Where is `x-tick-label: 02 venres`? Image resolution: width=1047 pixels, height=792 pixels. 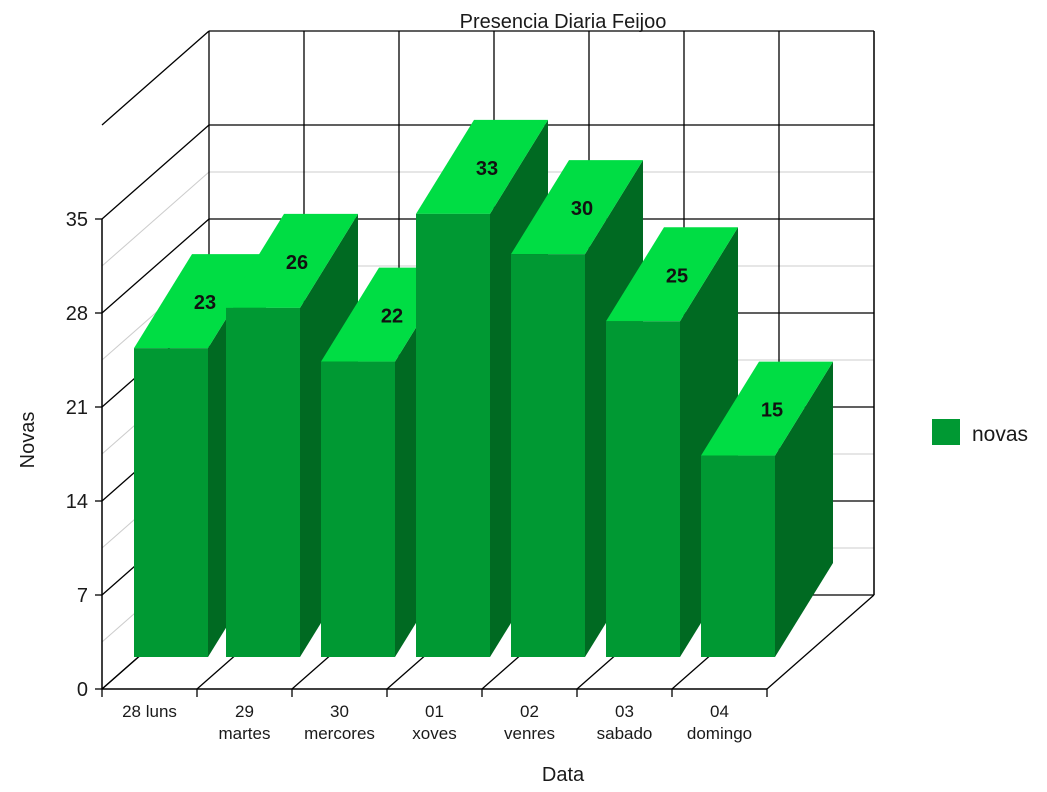 x-tick-label: 02 venres is located at coordinates (529, 722).